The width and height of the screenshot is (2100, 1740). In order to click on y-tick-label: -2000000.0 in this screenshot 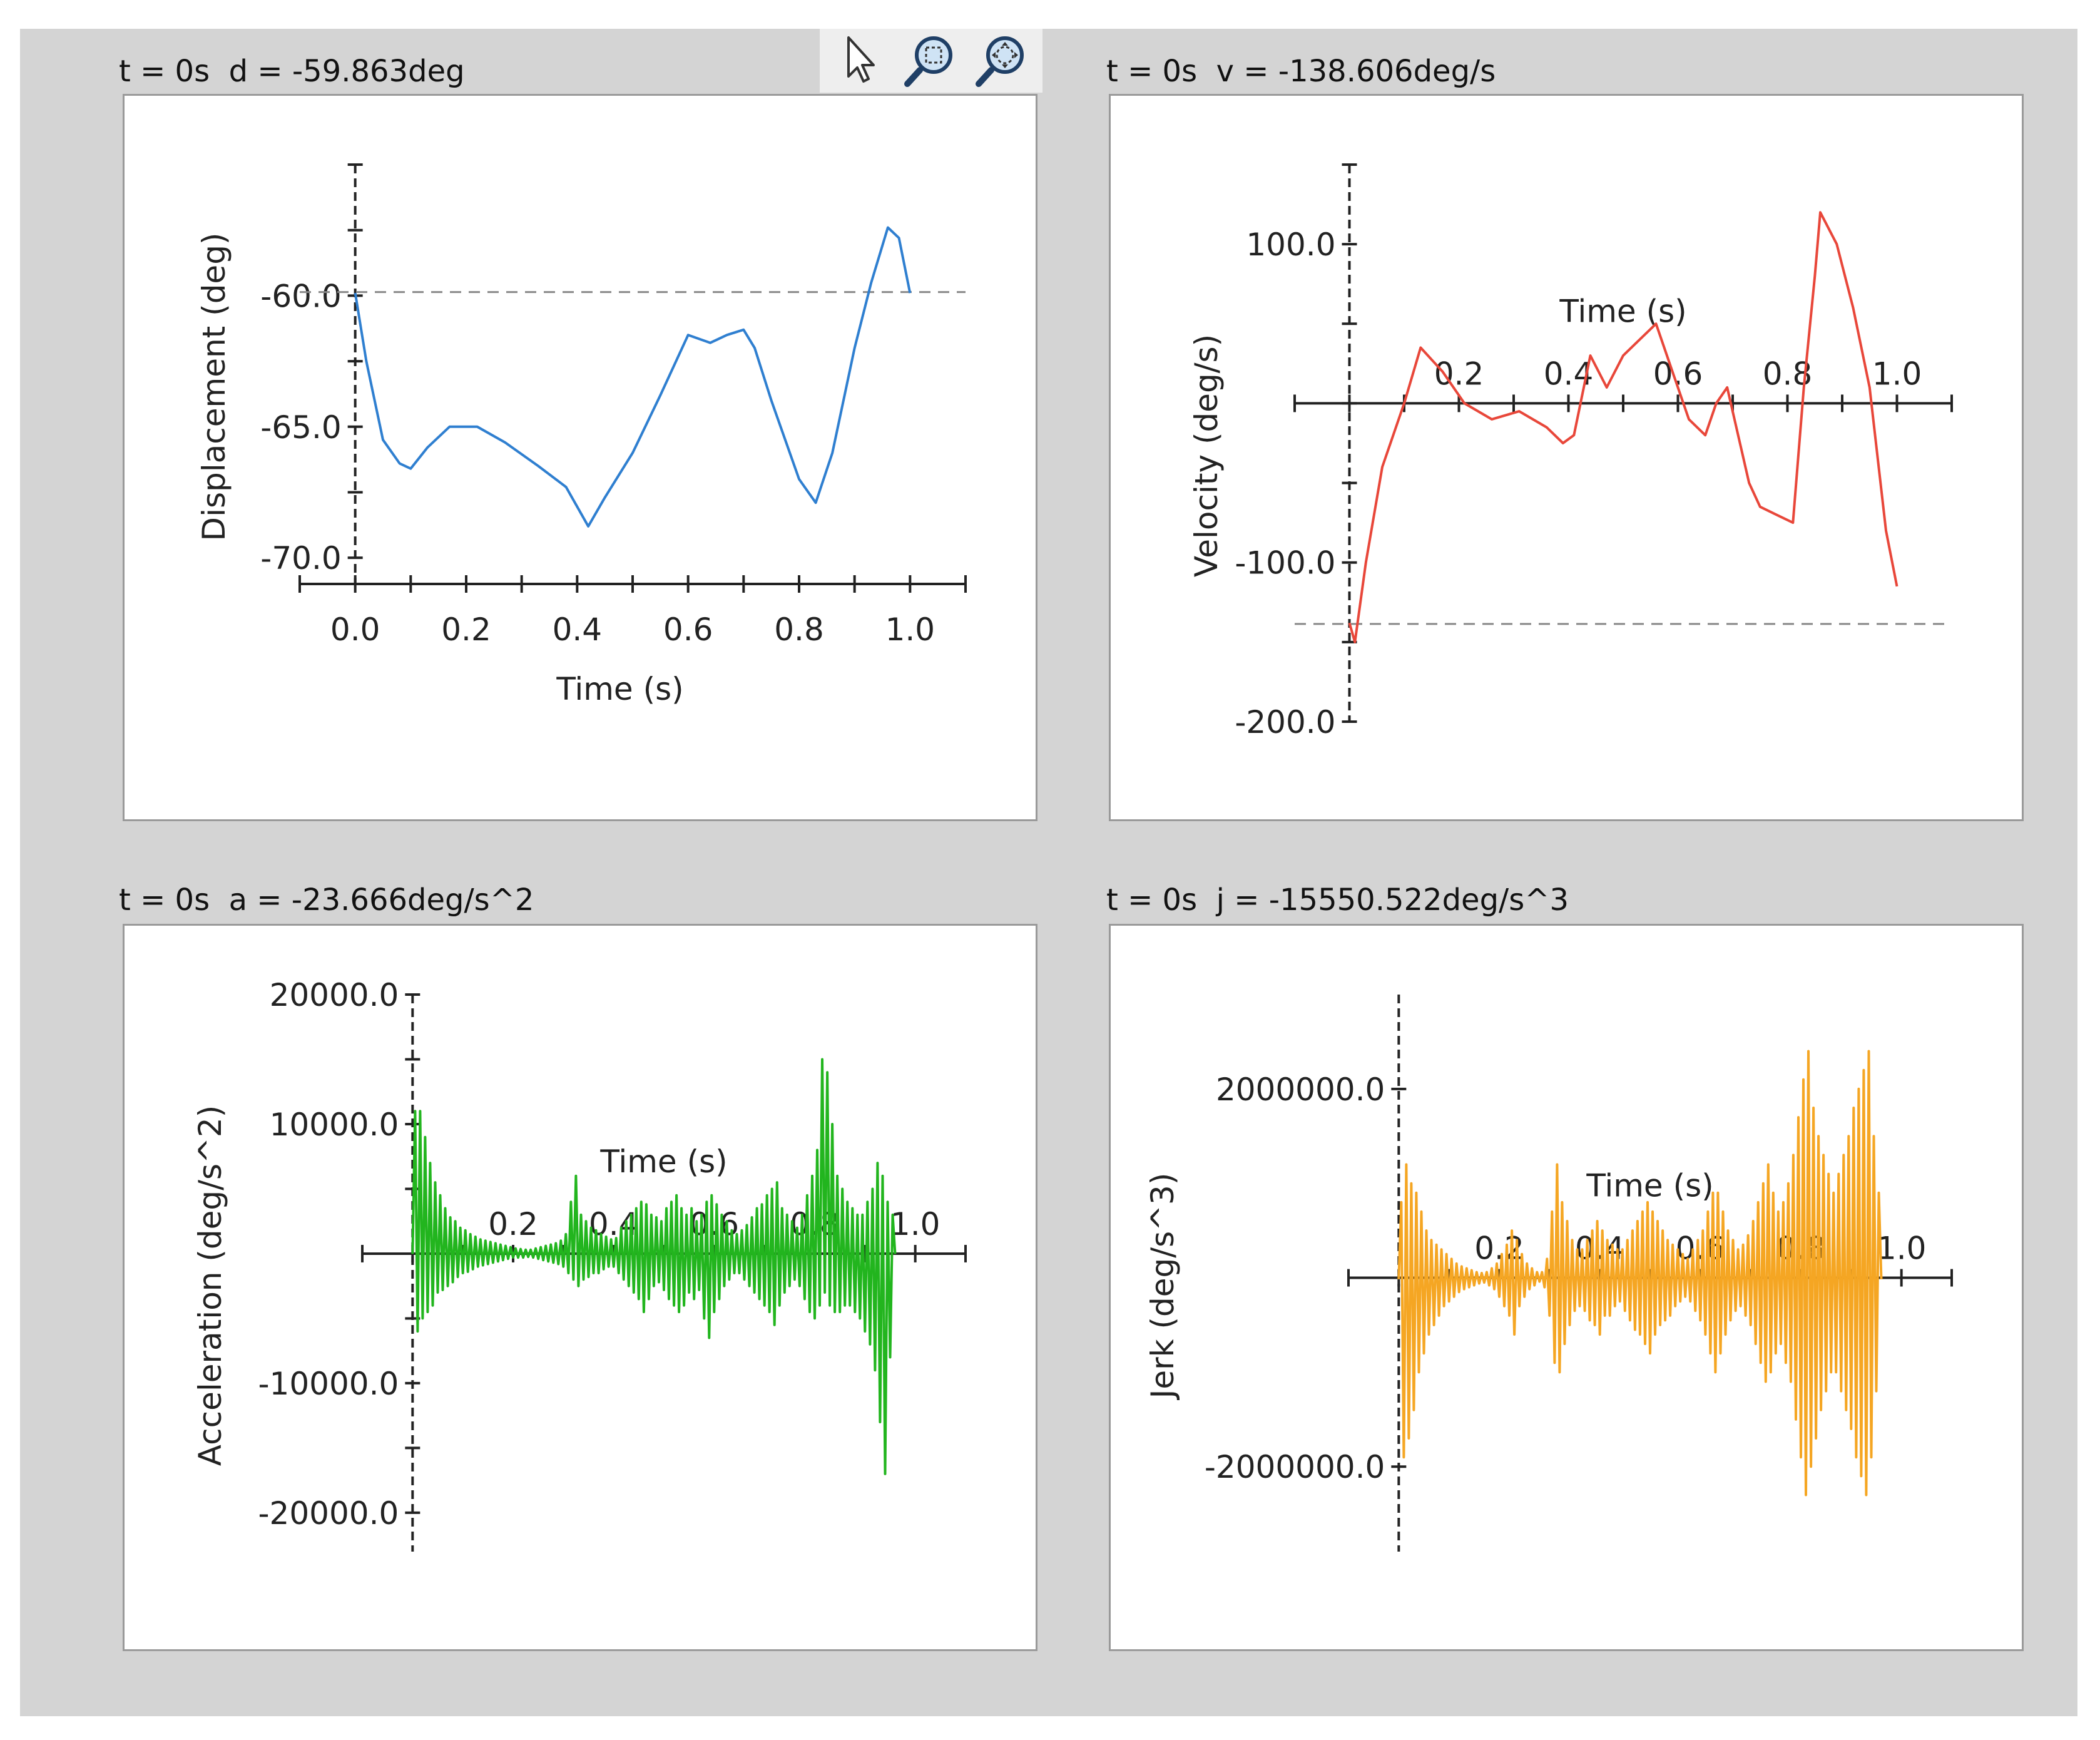, I will do `click(1295, 1467)`.